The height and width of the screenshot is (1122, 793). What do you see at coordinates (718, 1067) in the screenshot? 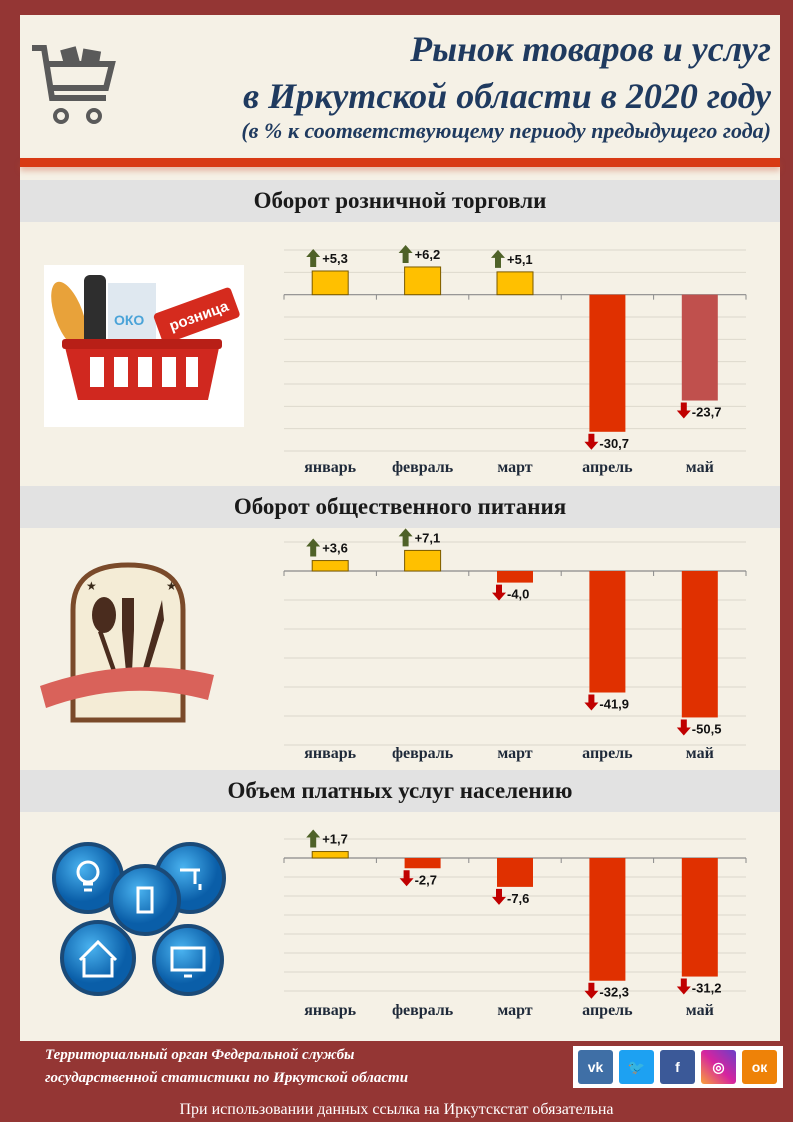
I see `instagram-icon: ◎` at bounding box center [718, 1067].